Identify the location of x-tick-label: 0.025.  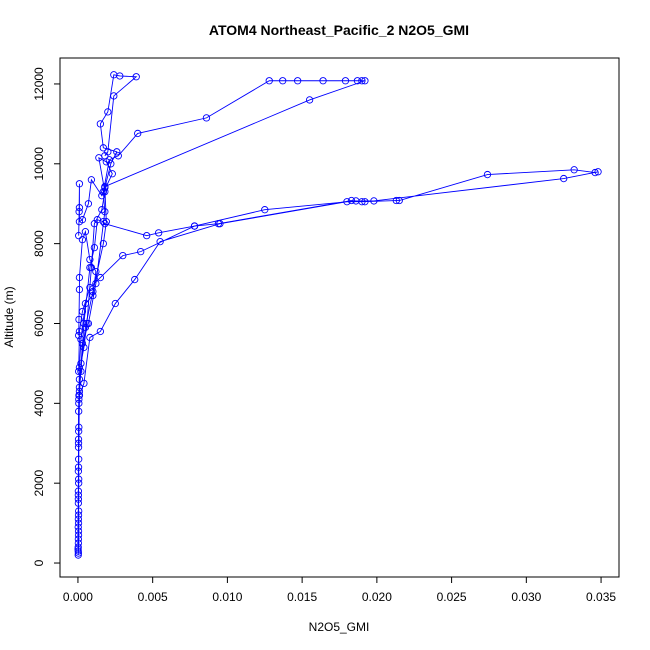
(452, 597).